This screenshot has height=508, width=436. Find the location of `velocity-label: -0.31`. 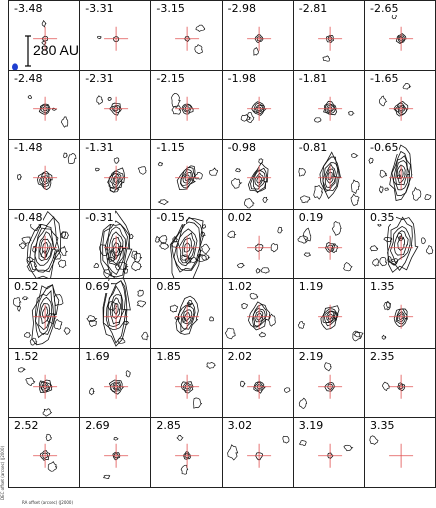

velocity-label: -0.31 is located at coordinates (99, 218).